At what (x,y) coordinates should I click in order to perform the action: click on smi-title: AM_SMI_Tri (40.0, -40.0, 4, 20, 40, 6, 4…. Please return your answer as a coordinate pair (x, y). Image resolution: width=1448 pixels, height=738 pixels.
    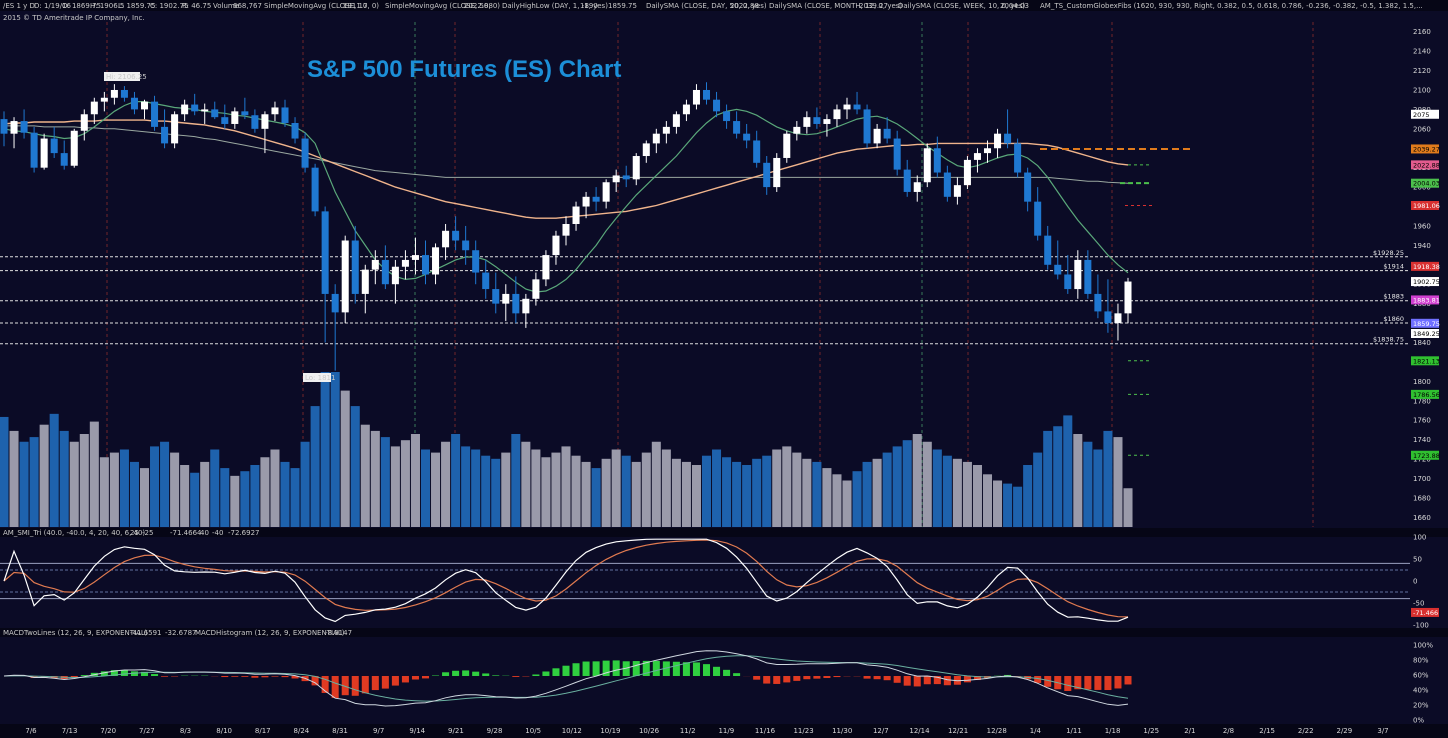
    Looking at the image, I should click on (74, 533).